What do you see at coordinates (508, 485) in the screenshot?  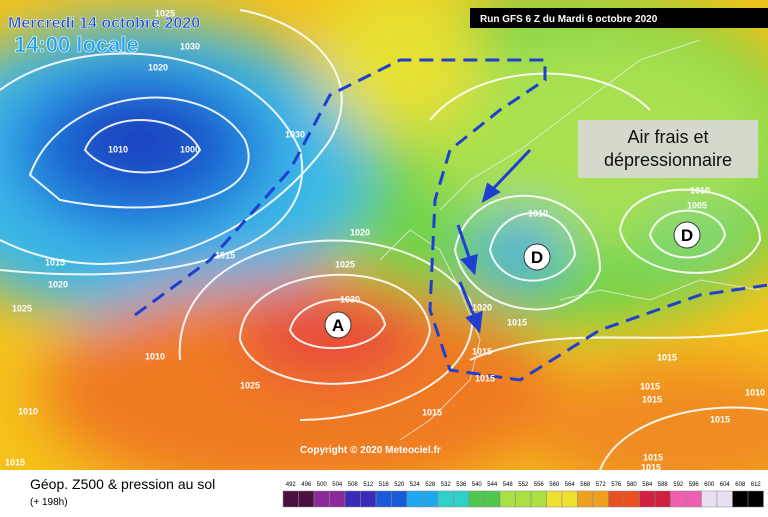 I see `scale-label: 548` at bounding box center [508, 485].